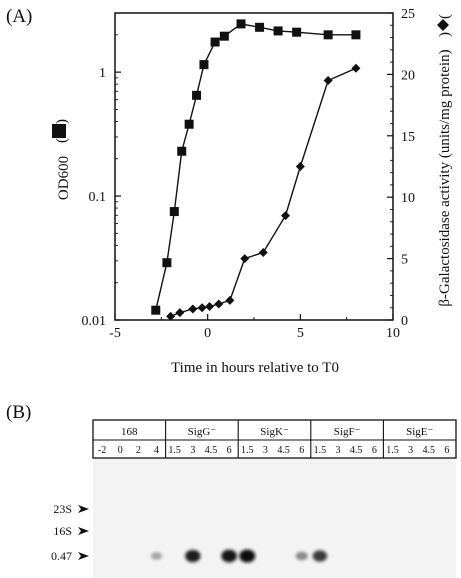 This screenshot has width=461, height=578. What do you see at coordinates (94, 321) in the screenshot?
I see `y-left-tick-label: 0.01` at bounding box center [94, 321].